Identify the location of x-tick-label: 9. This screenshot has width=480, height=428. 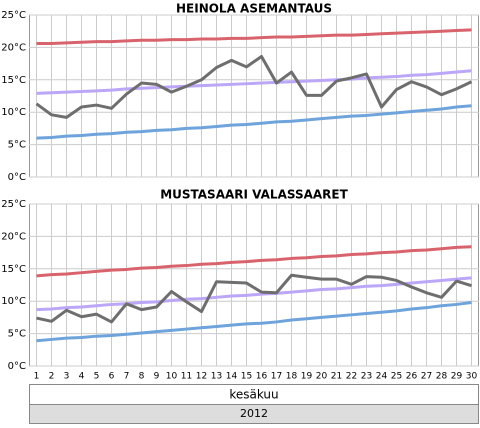
(157, 377).